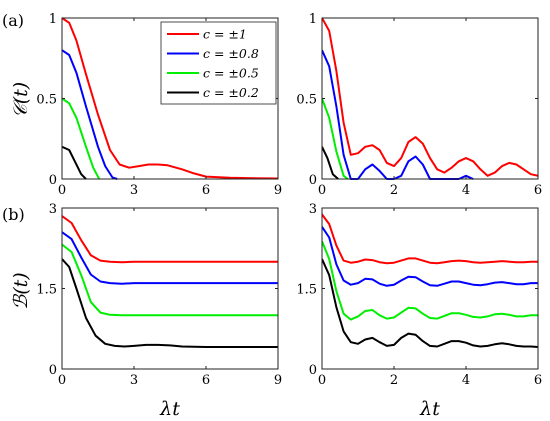 This screenshot has height=421, width=550. What do you see at coordinates (429, 409) in the screenshot?
I see `x-axis-label-right: λt` at bounding box center [429, 409].